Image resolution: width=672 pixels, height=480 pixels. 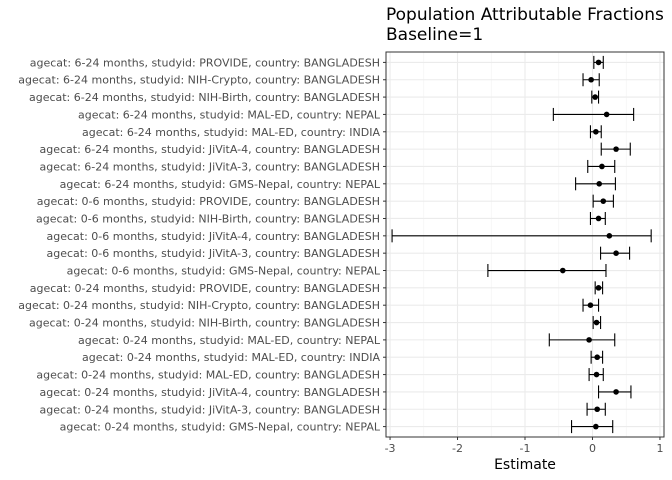 What do you see at coordinates (659, 448) in the screenshot?
I see `x-tick-label: 1` at bounding box center [659, 448].